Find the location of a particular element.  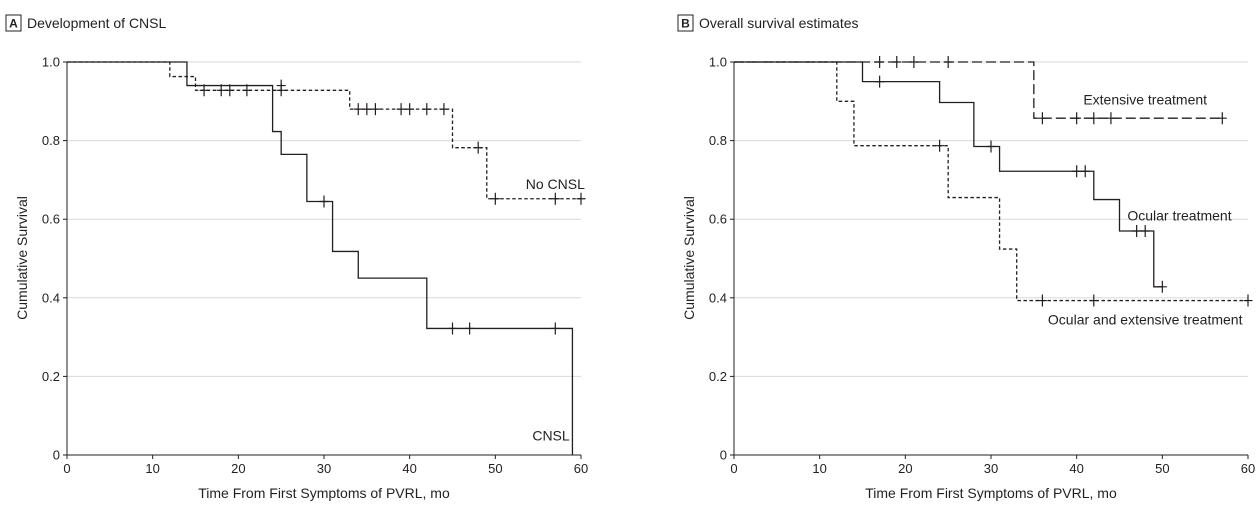

panel-b-title: Overall survival estimates is located at coordinates (779, 23).